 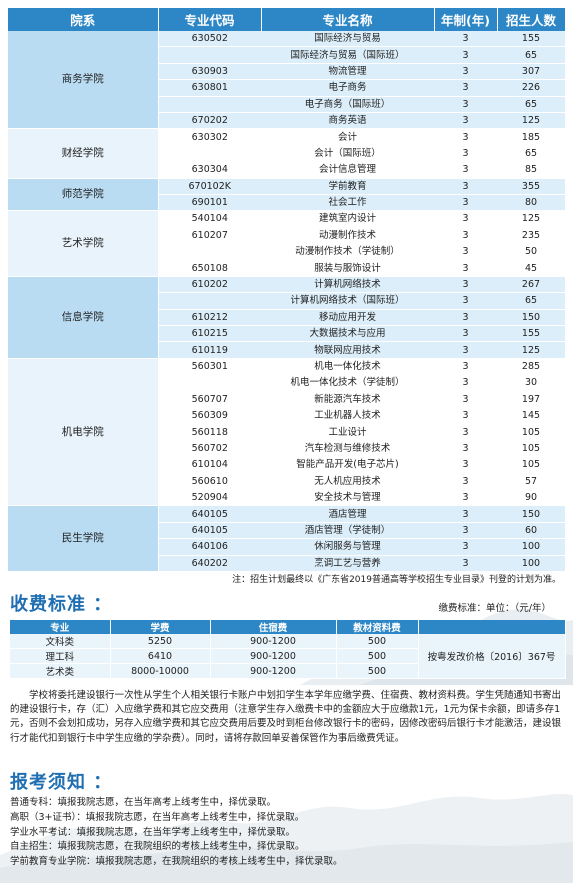 What do you see at coordinates (531, 350) in the screenshot?
I see `enrollment-count: 125` at bounding box center [531, 350].